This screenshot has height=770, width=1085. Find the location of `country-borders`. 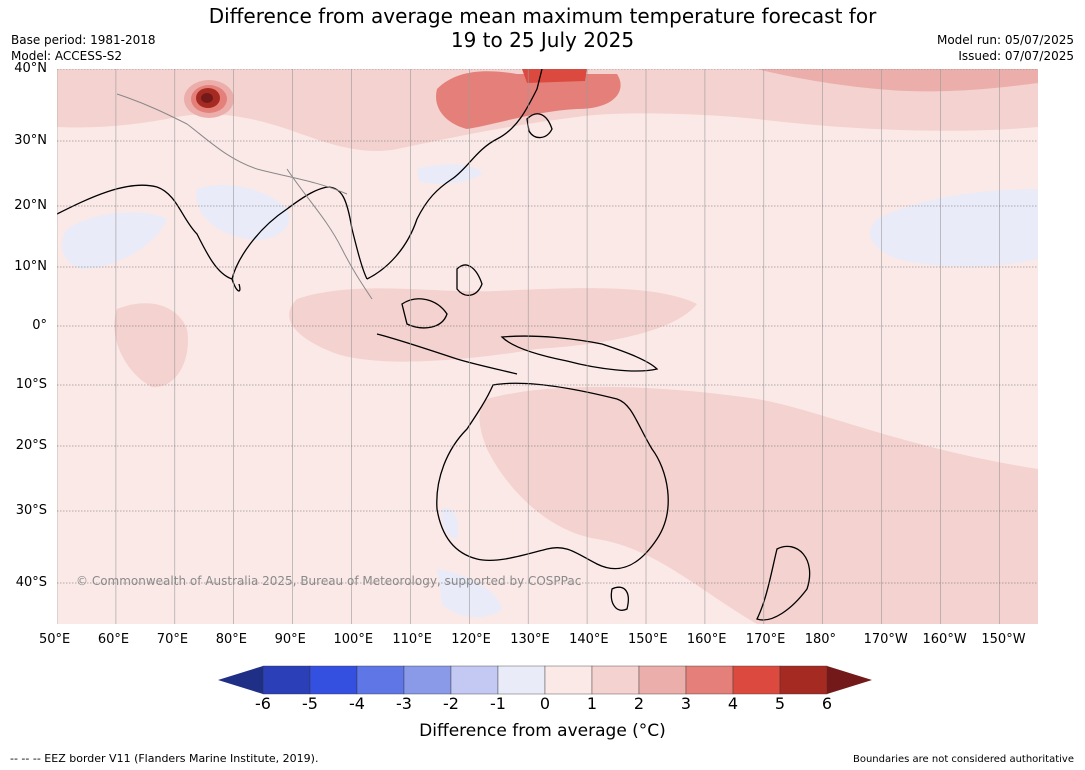

country-borders is located at coordinates (244, 196).